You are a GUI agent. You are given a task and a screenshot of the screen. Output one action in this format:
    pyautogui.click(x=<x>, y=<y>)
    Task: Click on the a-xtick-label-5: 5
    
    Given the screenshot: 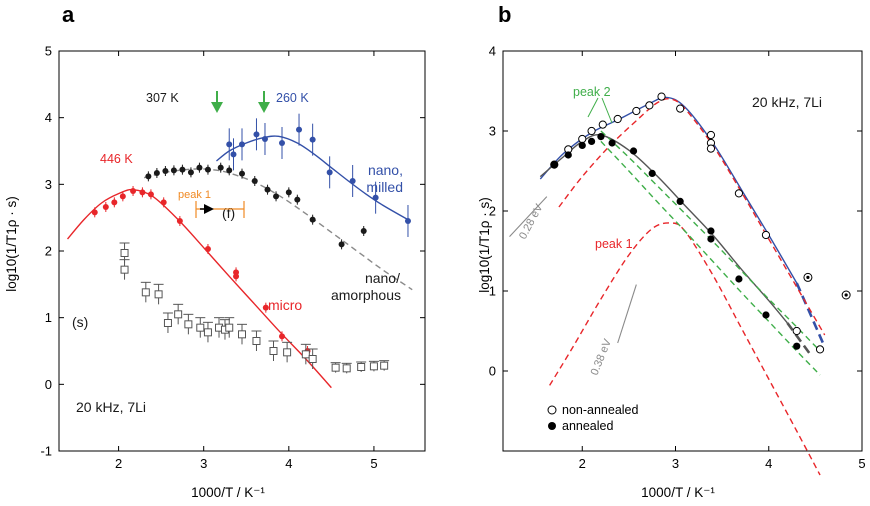 What is the action you would take?
    pyautogui.click(x=373, y=463)
    